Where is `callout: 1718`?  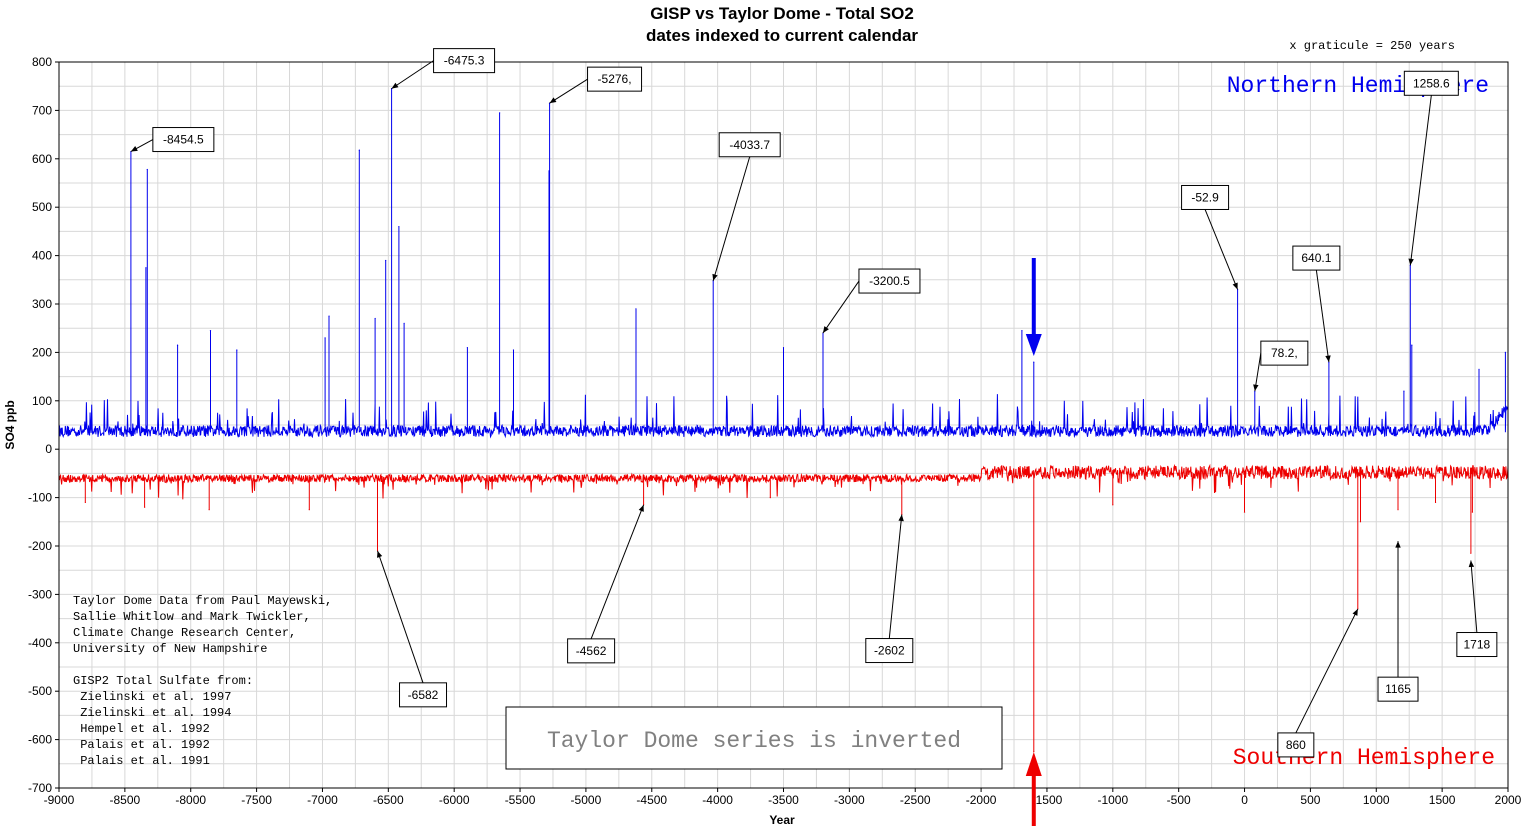
callout: 1718 is located at coordinates (1477, 609).